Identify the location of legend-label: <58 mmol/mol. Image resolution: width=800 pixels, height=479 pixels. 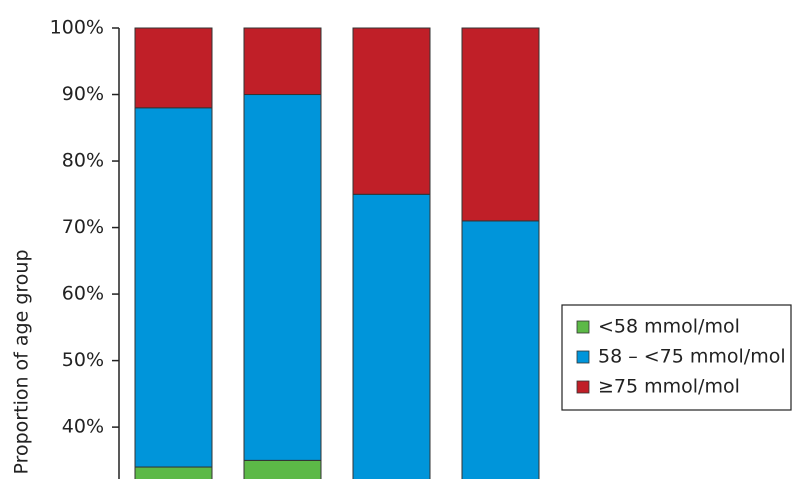
(669, 327).